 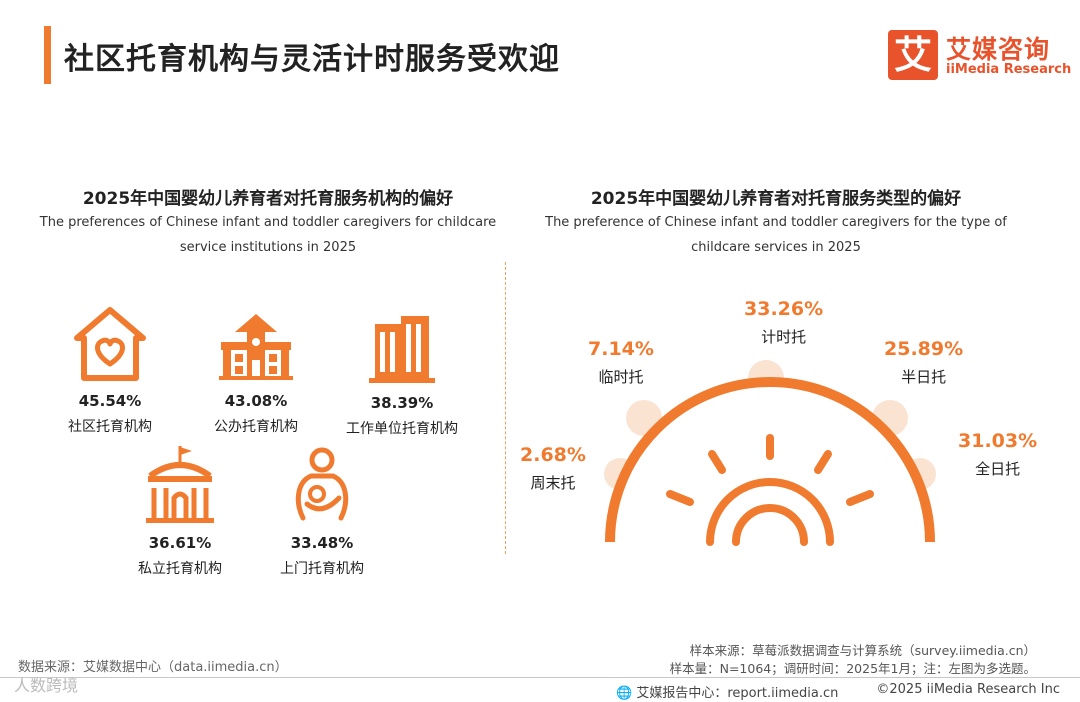 What do you see at coordinates (505, 408) in the screenshot?
I see `section-divider` at bounding box center [505, 408].